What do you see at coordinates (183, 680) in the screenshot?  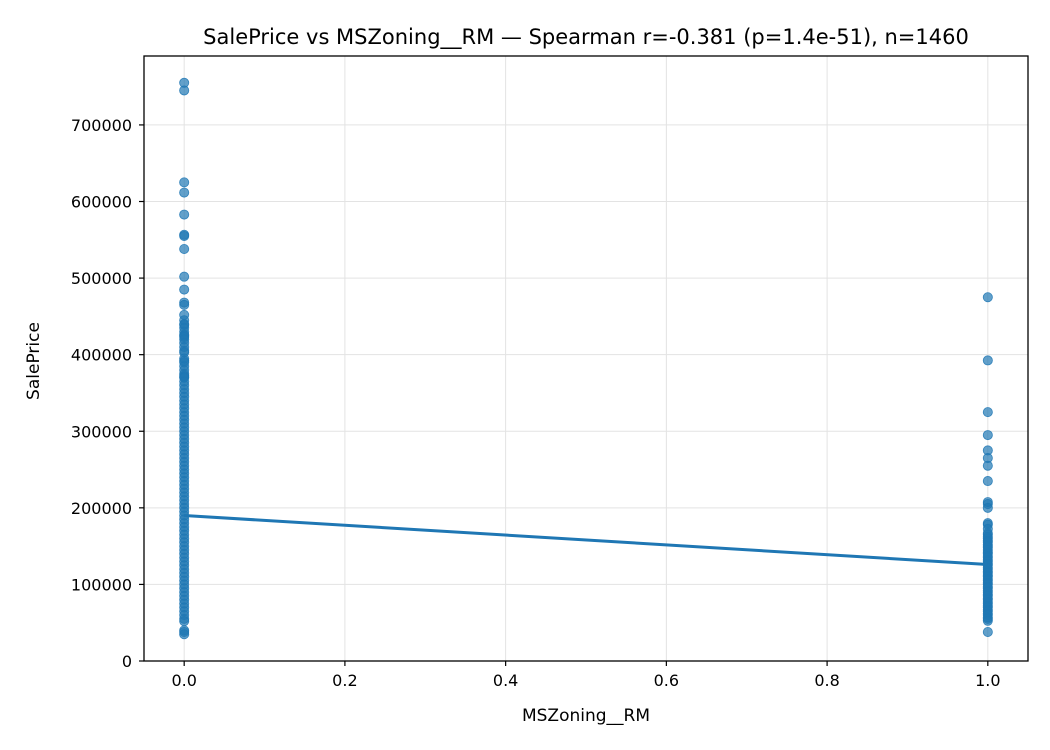 I see `x-tick-label: 0.0` at bounding box center [183, 680].